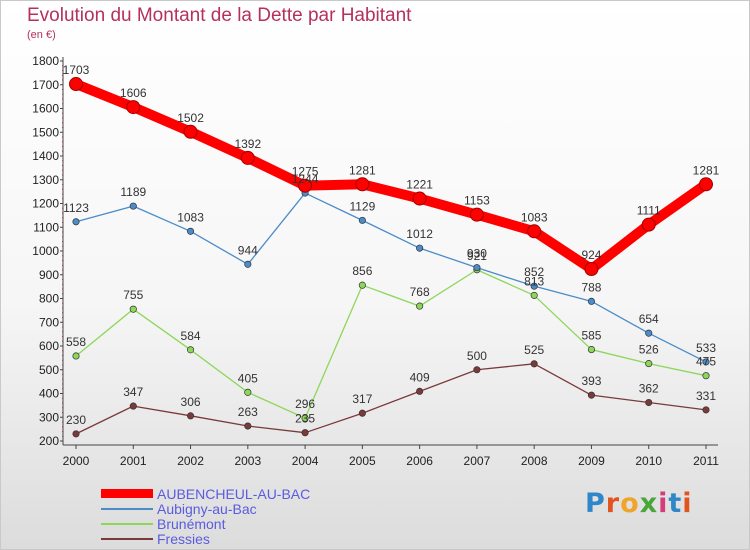  I want to click on y-tick-label: 800, so click(49, 299).